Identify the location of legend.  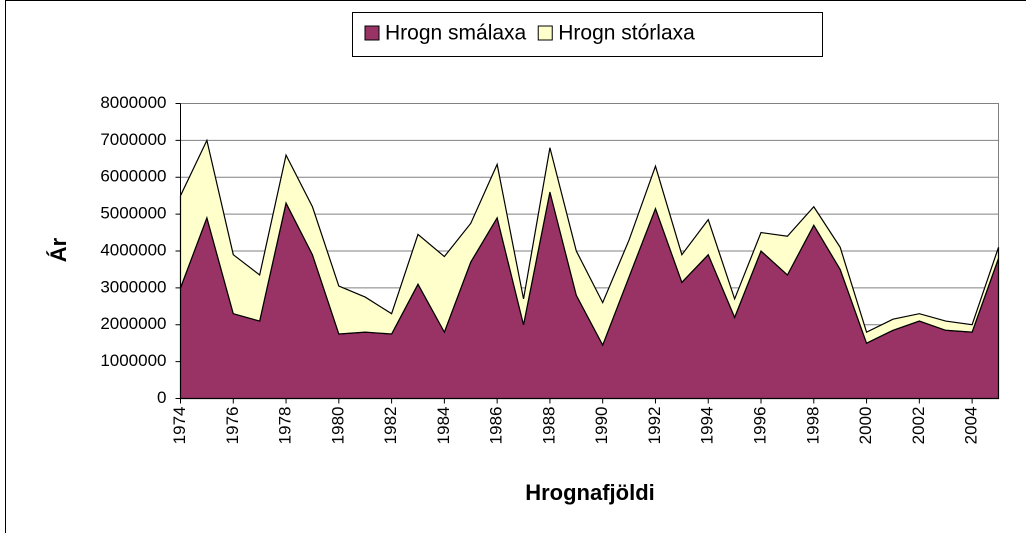
(587, 34).